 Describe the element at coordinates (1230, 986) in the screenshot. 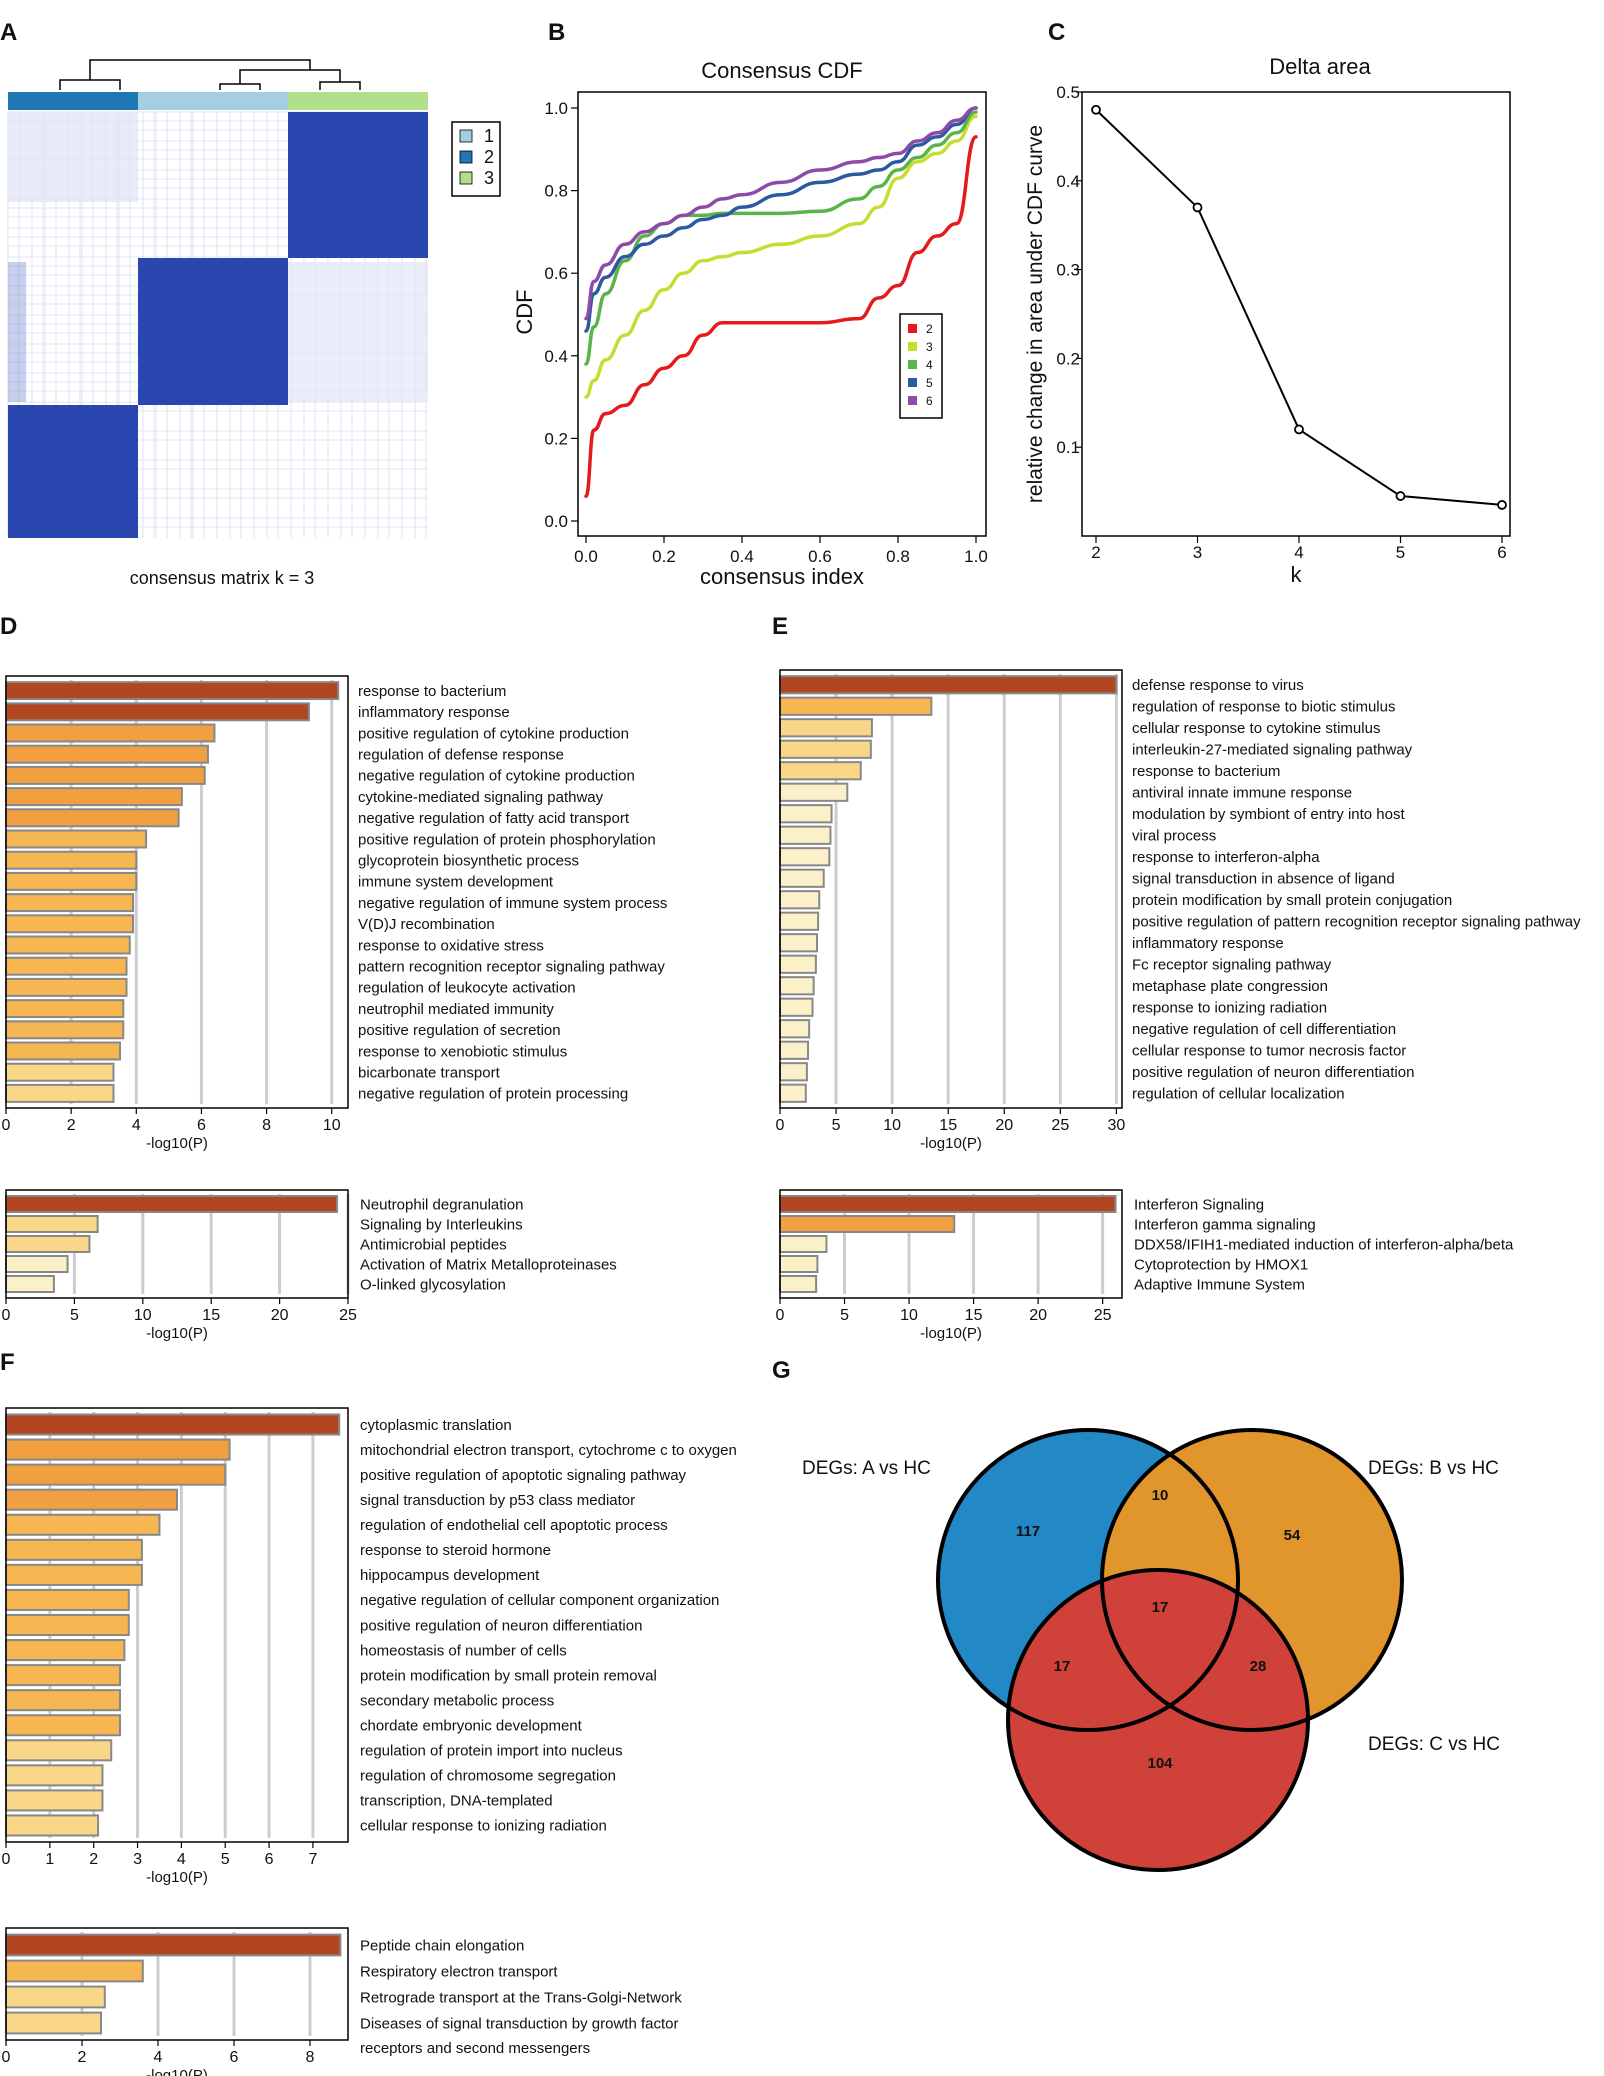

I see `category-label: metaphase plate congression` at that location.